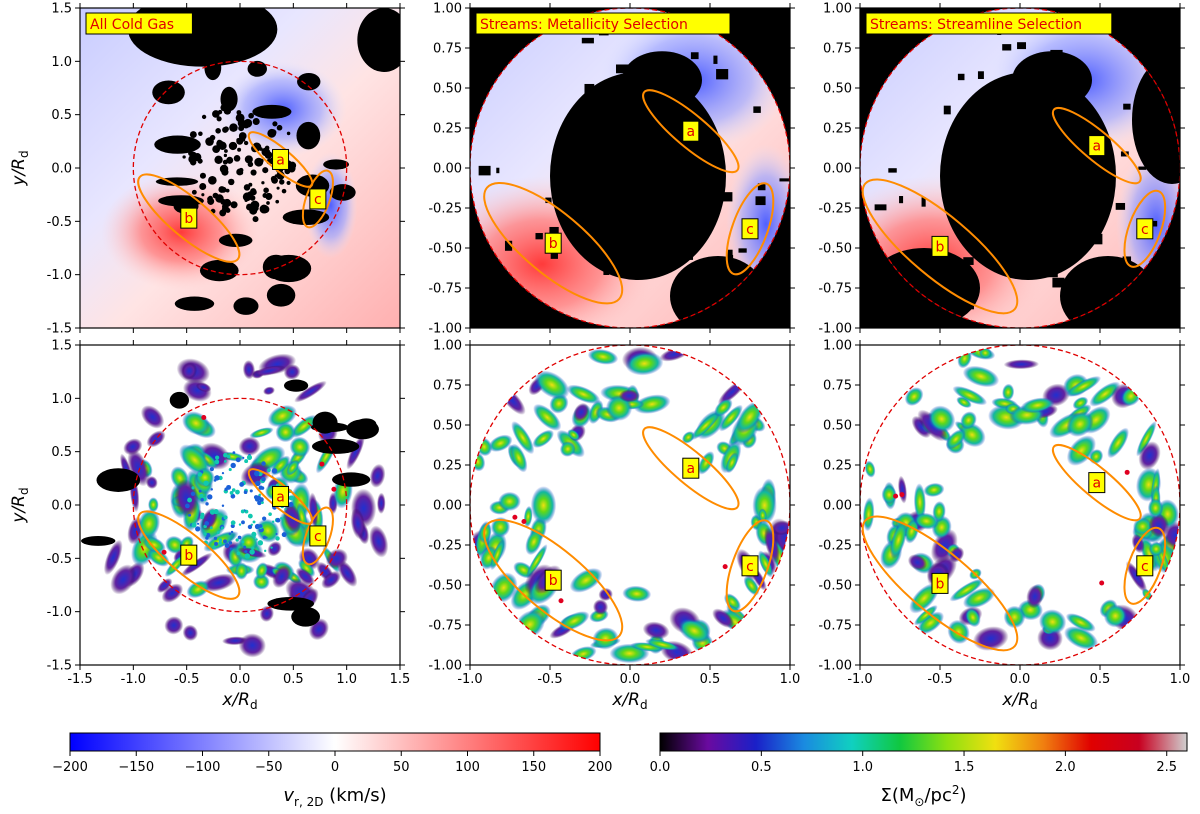 This screenshot has width=1200, height=814. What do you see at coordinates (469, 679) in the screenshot?
I see `x-tick-label: -1.0` at bounding box center [469, 679].